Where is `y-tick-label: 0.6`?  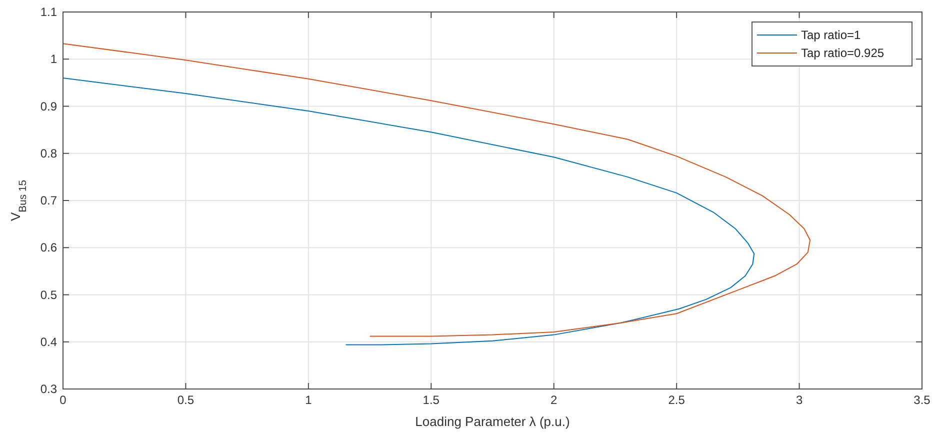
y-tick-label: 0.6 is located at coordinates (49, 247).